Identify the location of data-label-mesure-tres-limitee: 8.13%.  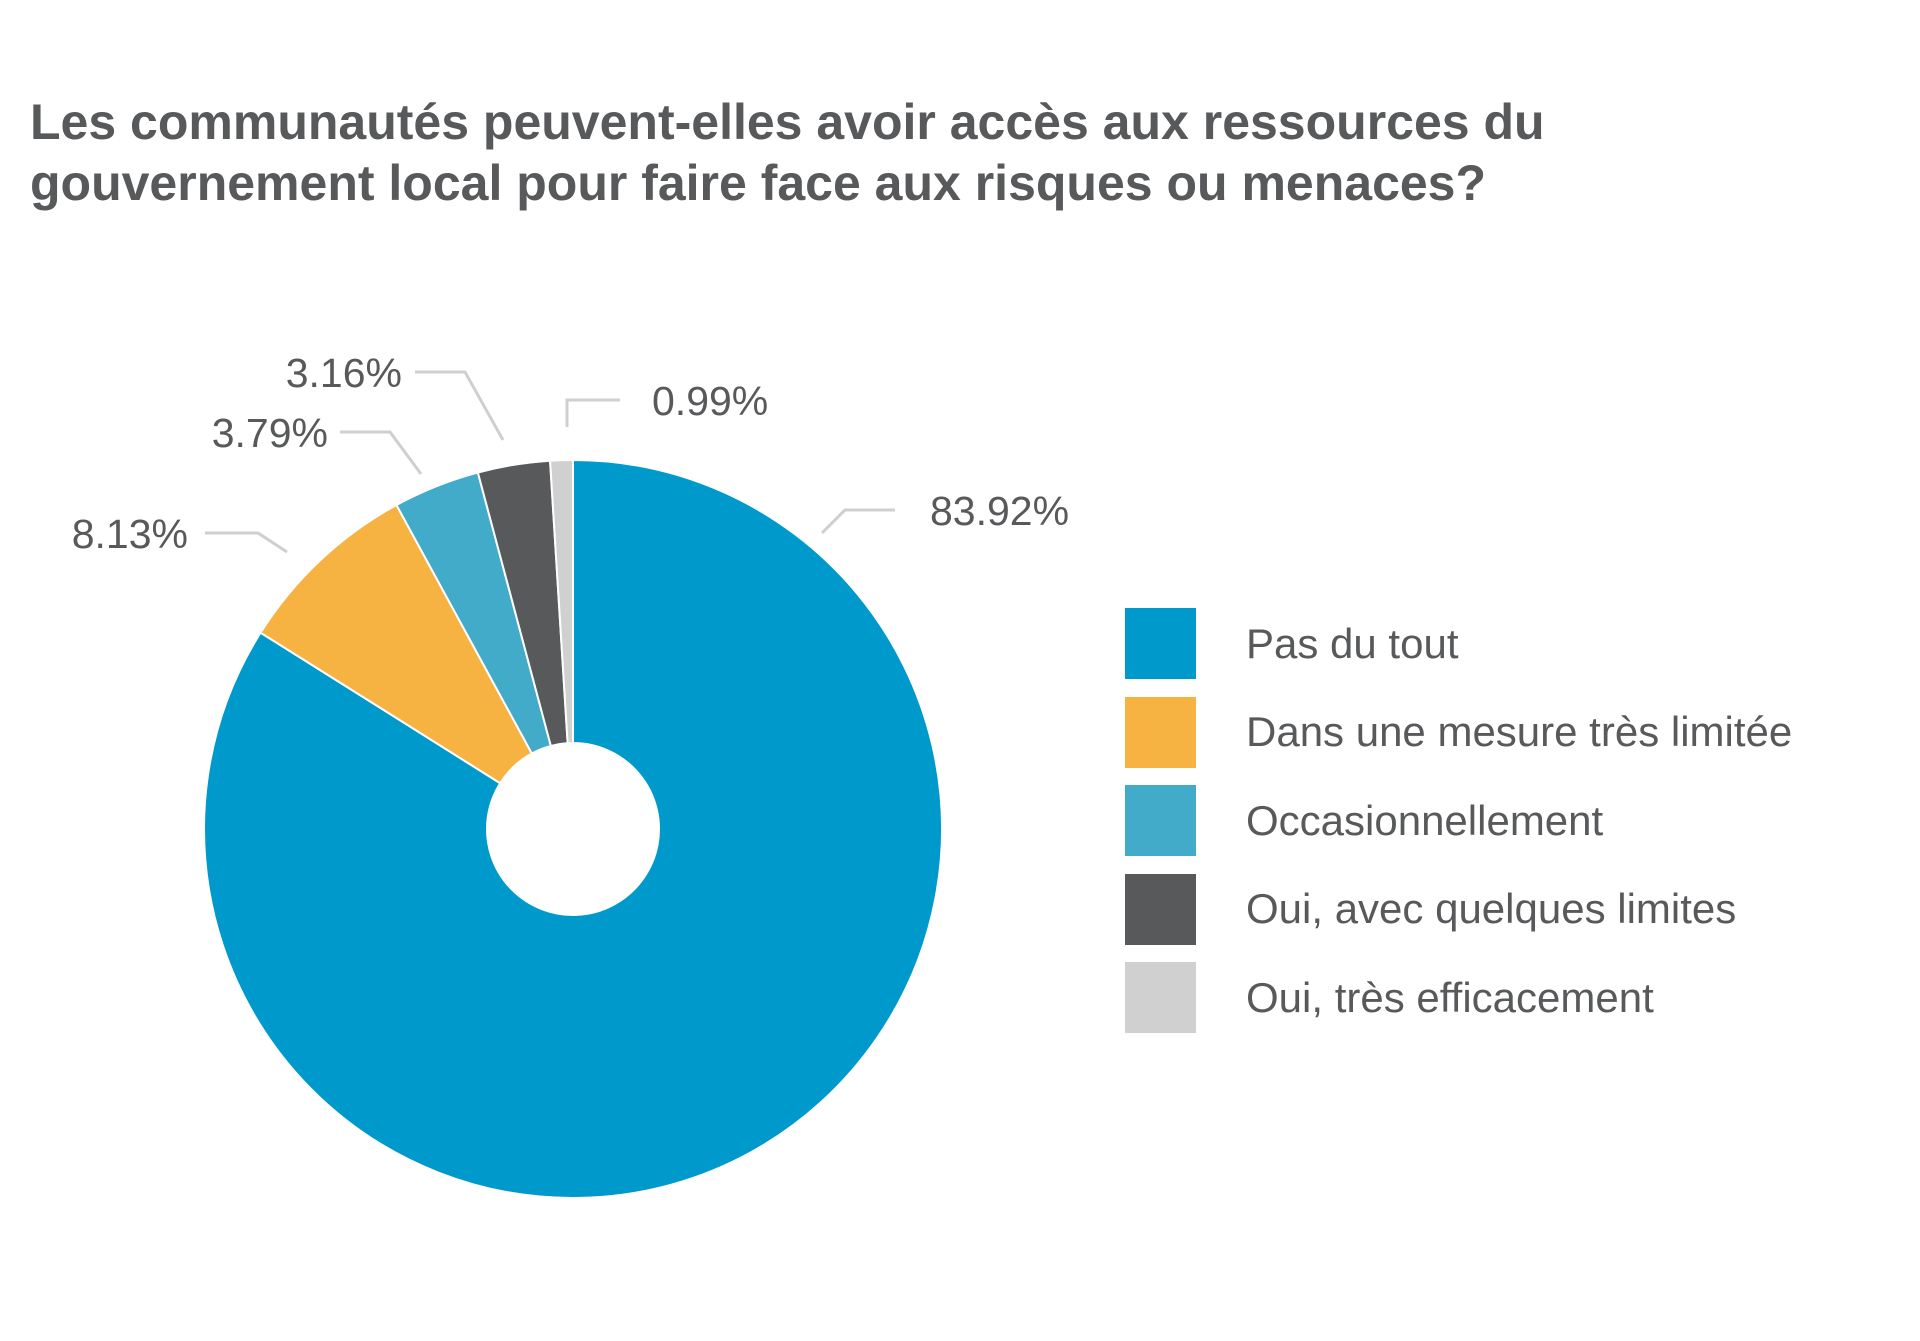
(130, 534).